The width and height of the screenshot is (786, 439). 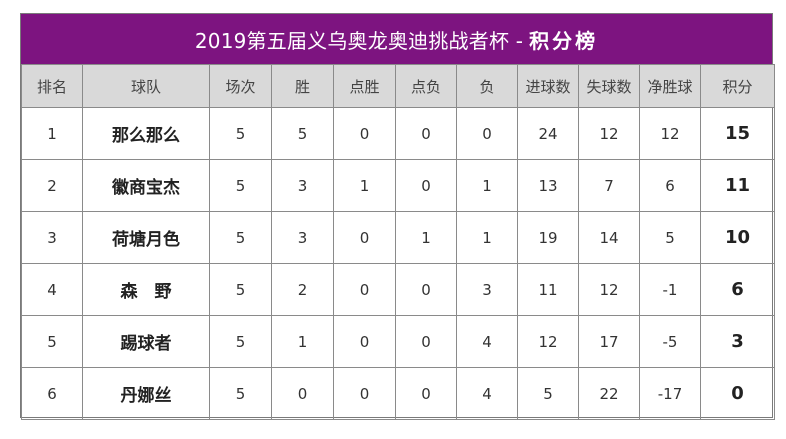 I want to click on goals-for-cell: 12, so click(x=548, y=341).